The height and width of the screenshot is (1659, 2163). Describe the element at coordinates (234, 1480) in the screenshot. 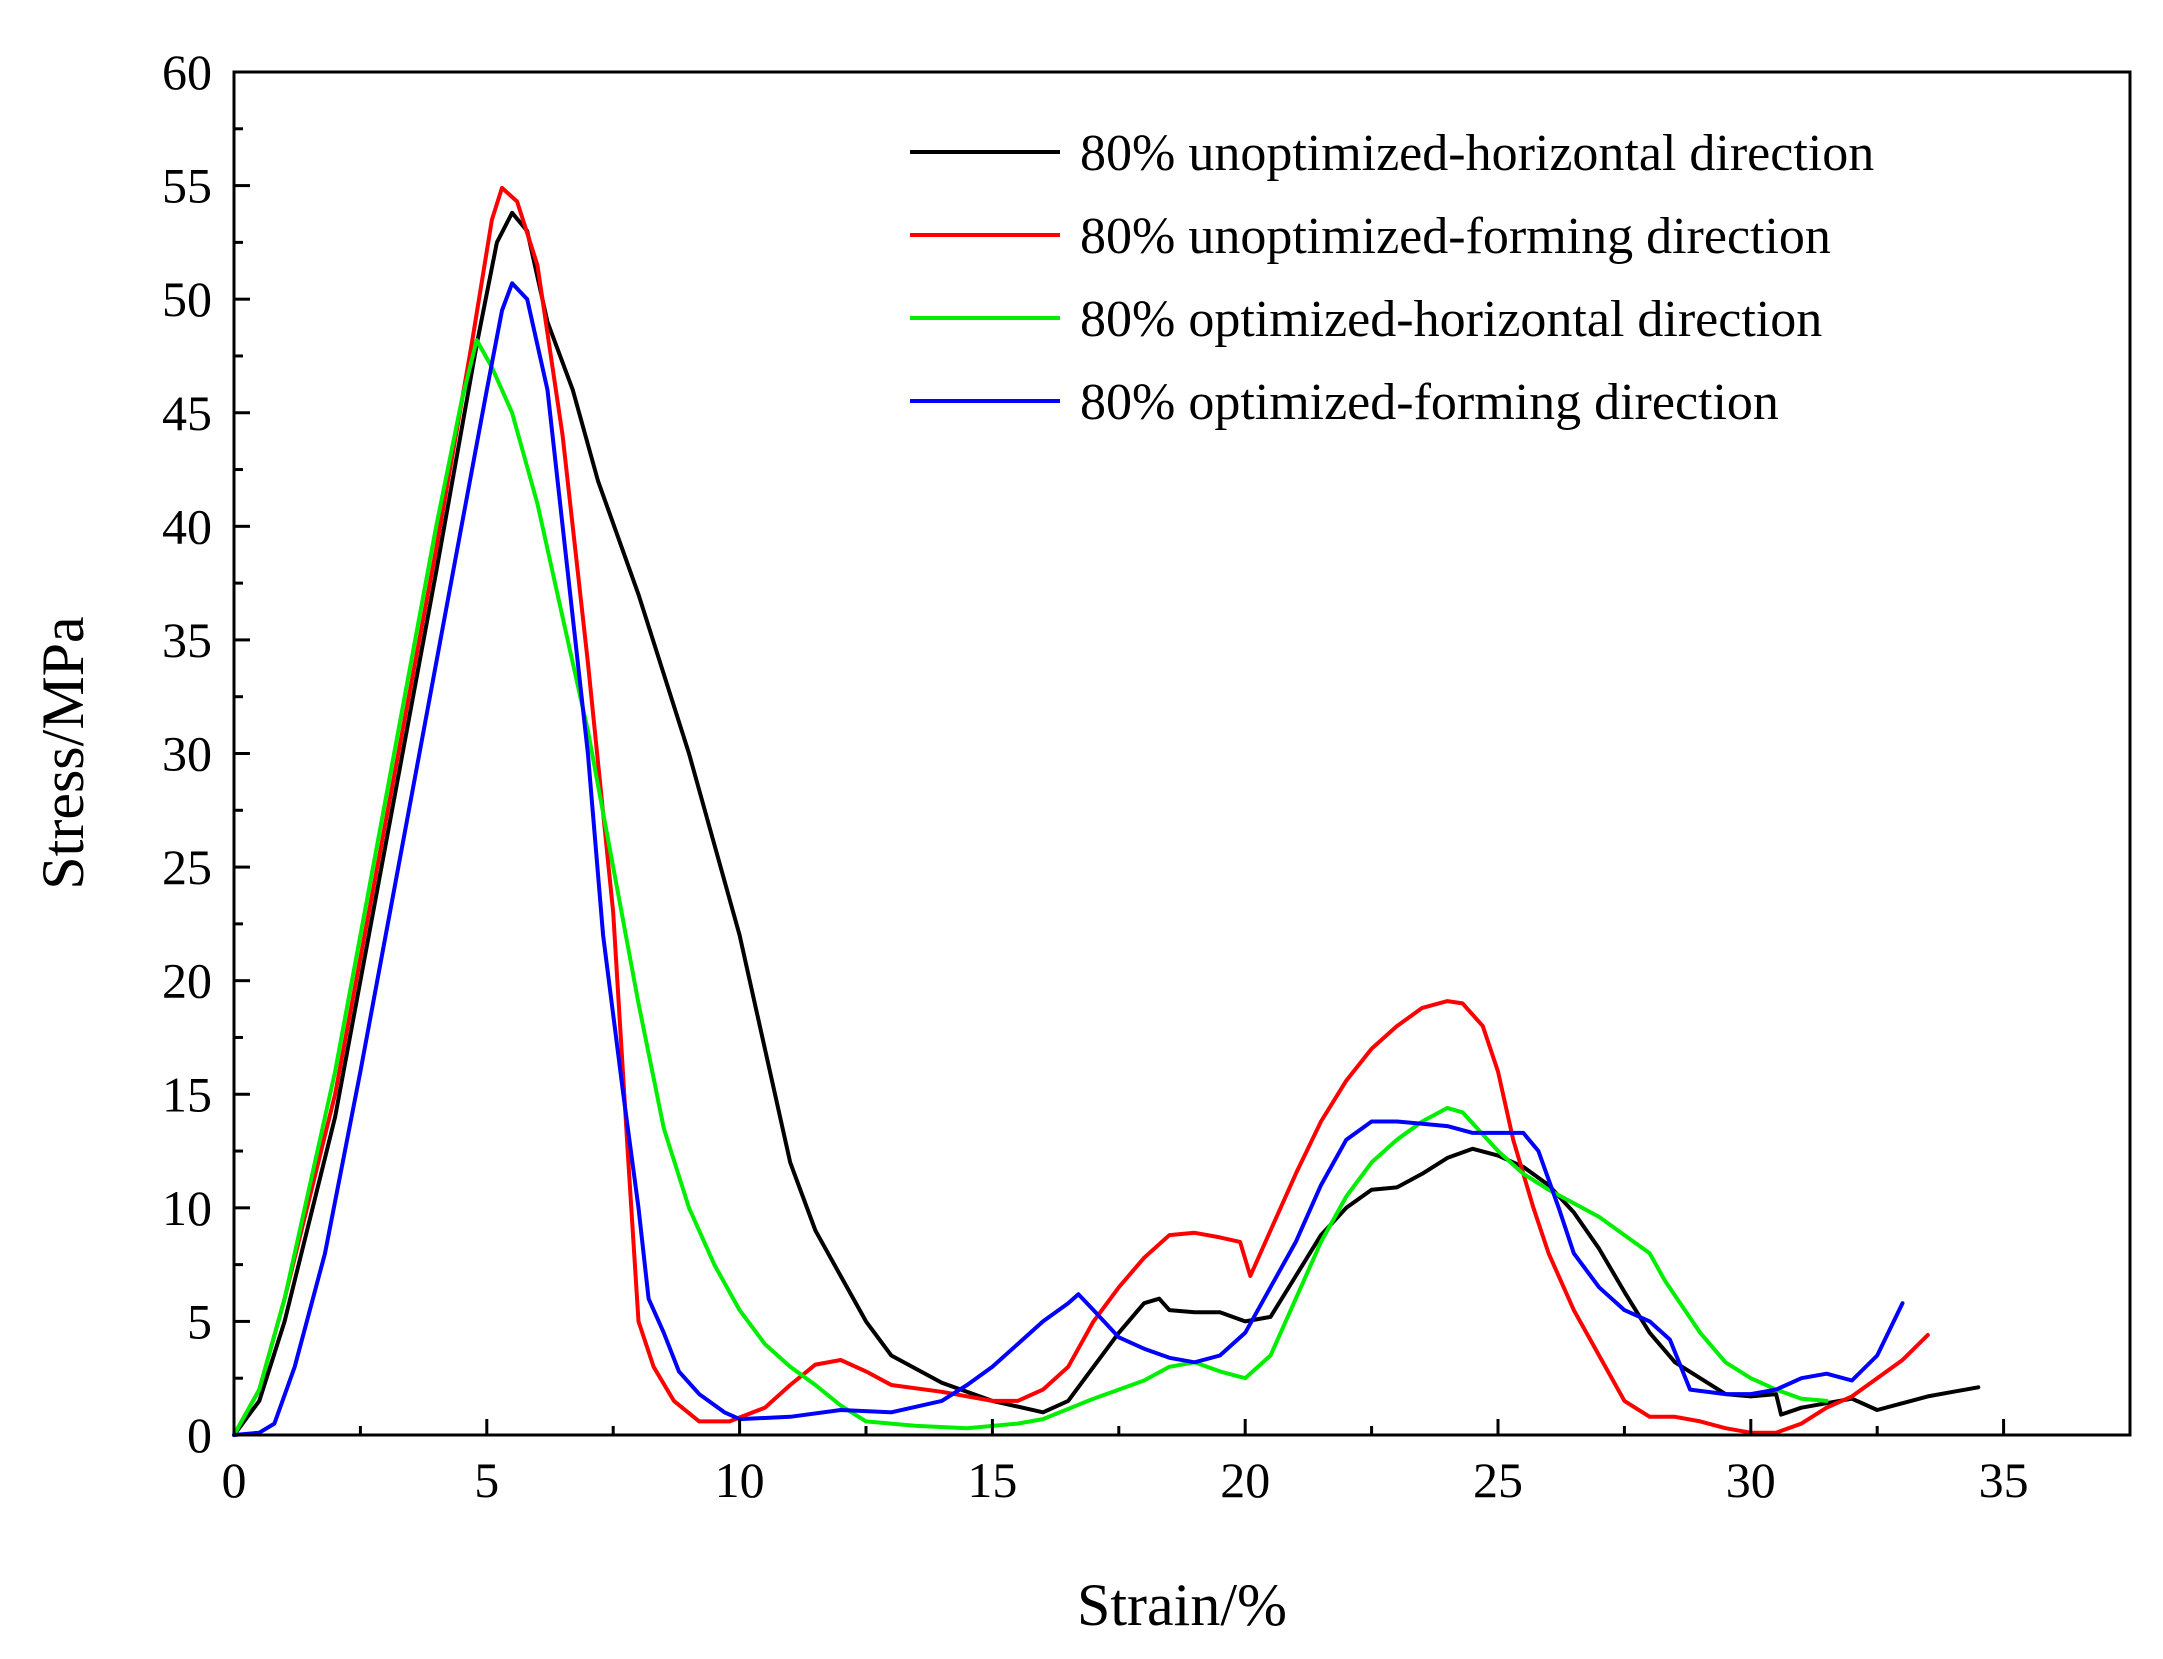

I see `x-tick-label: 0` at that location.